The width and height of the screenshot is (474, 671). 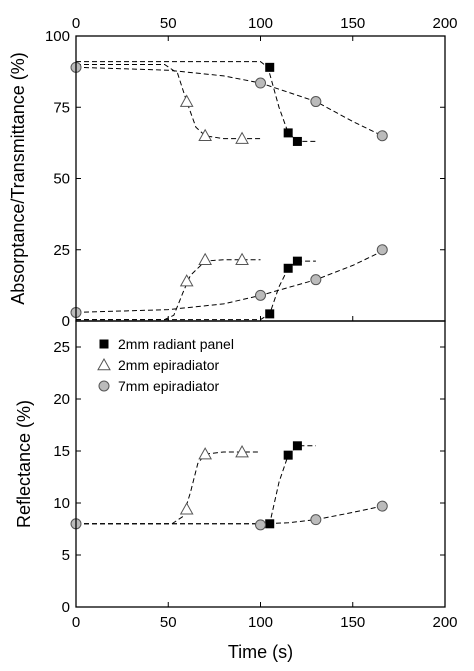 I want to click on legend-label: 2mm epiradiator, so click(x=168, y=365).